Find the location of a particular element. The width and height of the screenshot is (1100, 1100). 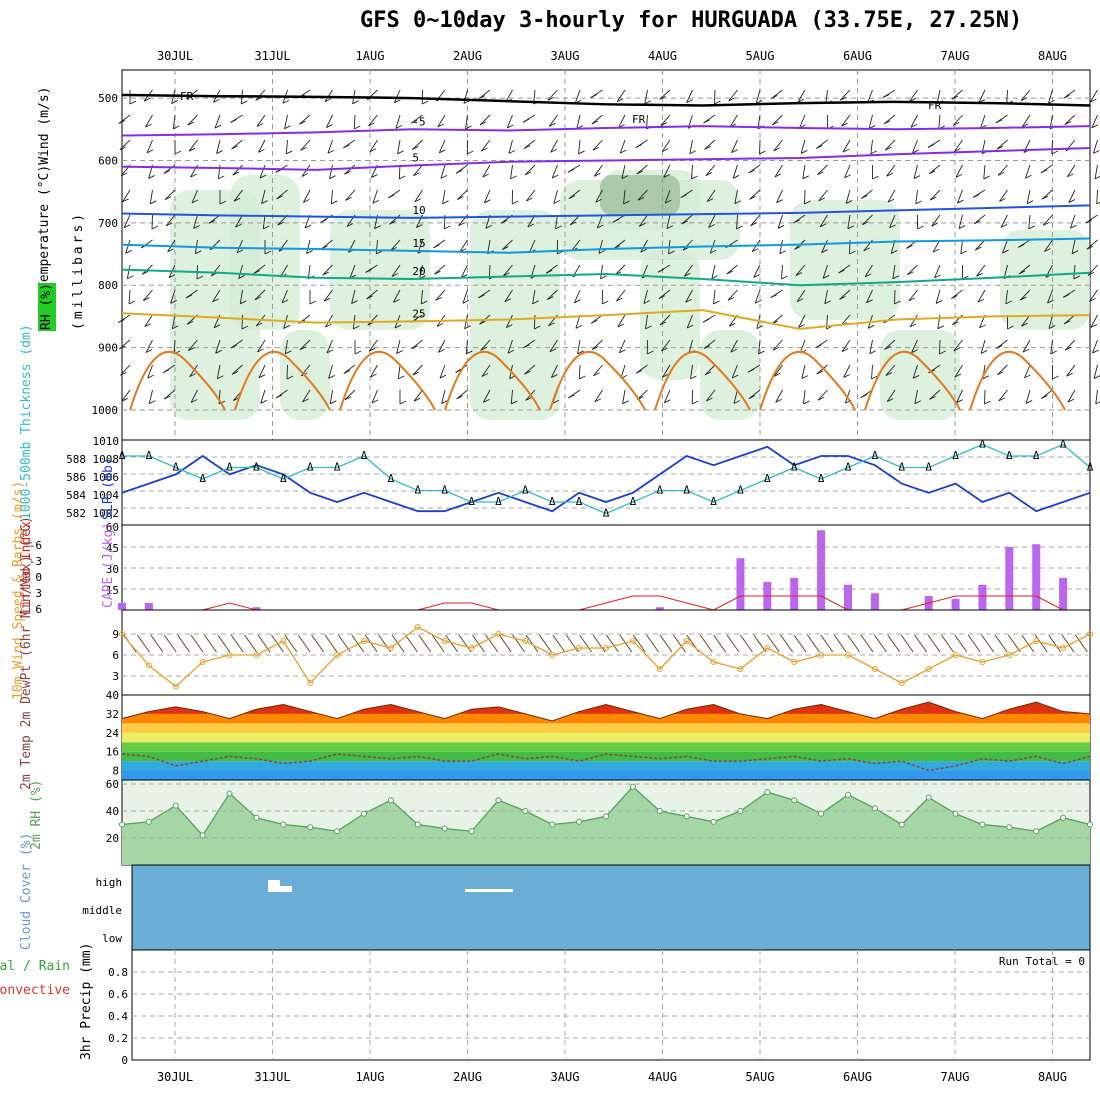

thk-tick-2: 586 is located at coordinates (76, 477).